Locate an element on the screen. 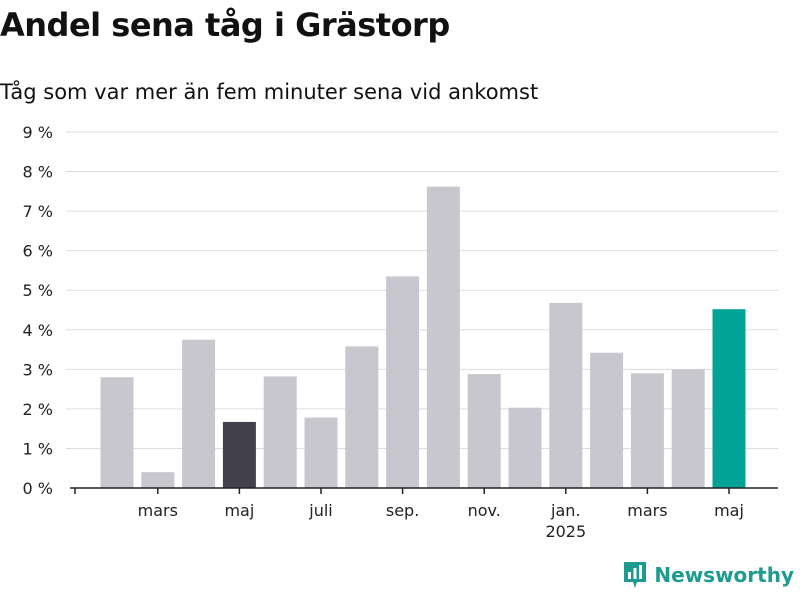 This screenshot has width=800, height=600. y-tick-label: 7 % is located at coordinates (38, 211).